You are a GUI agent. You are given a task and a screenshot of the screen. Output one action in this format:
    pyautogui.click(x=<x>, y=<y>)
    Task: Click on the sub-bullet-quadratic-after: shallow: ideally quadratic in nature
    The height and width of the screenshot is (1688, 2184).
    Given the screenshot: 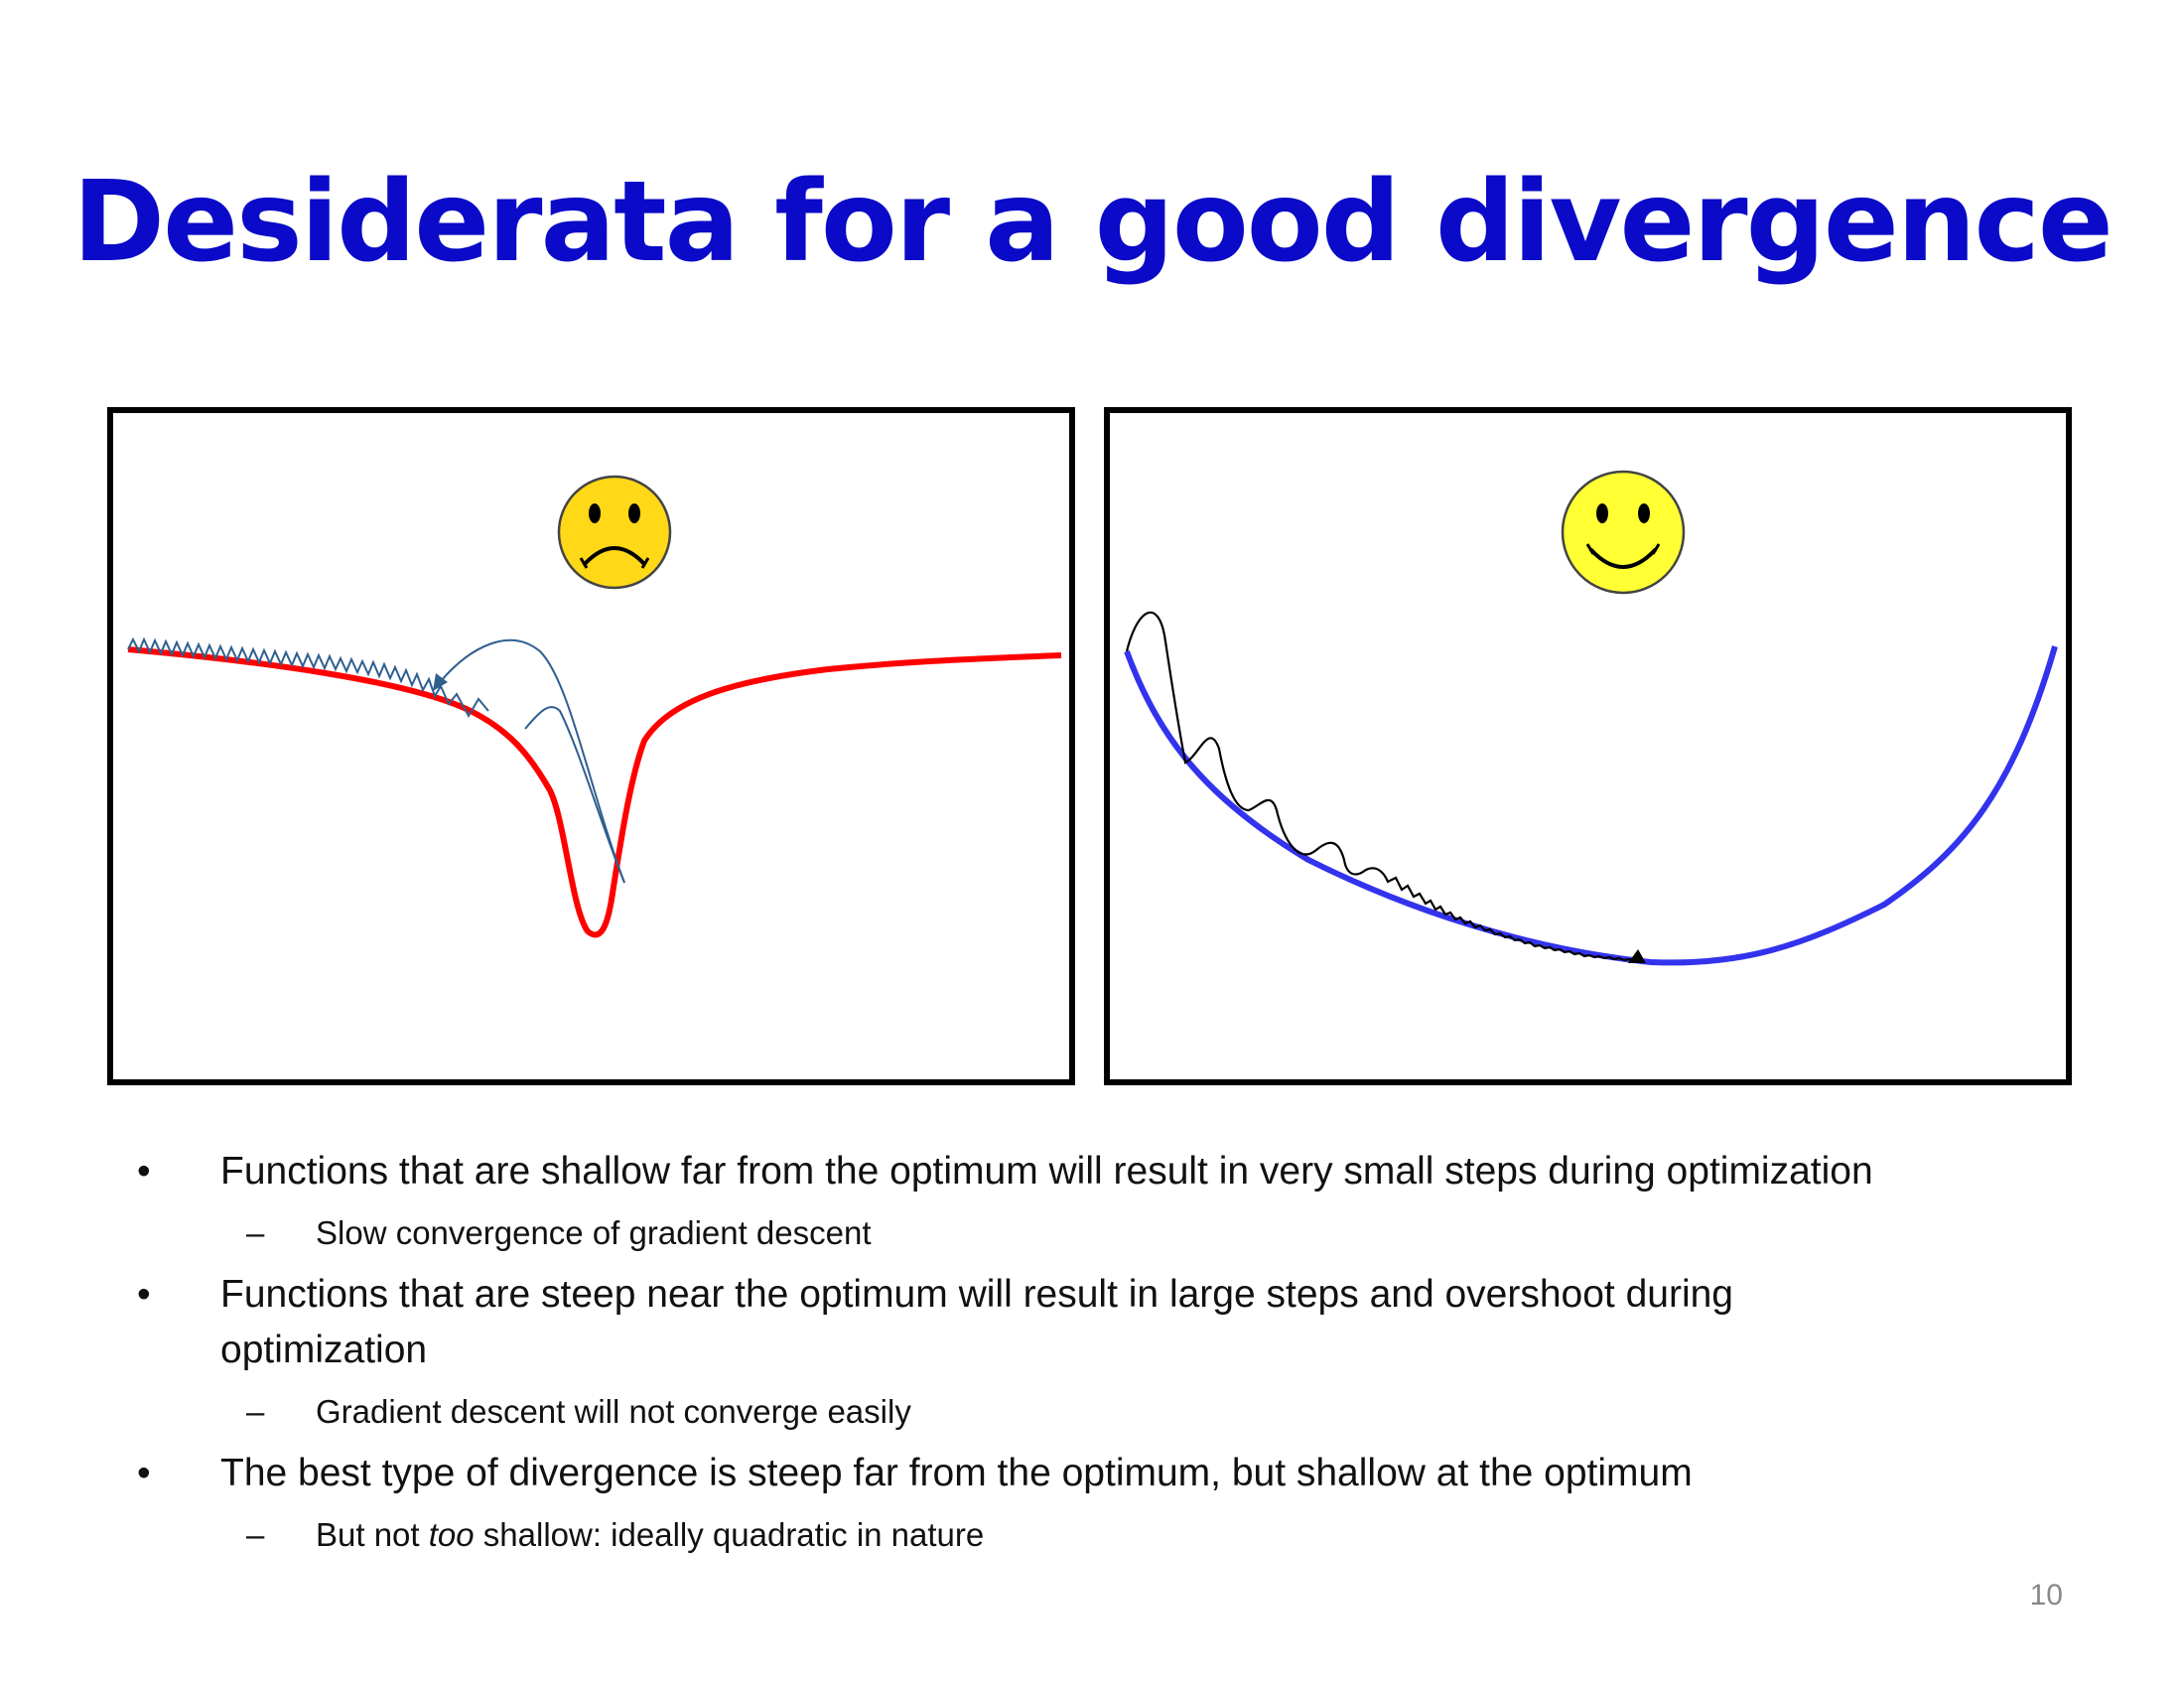 What is the action you would take?
    pyautogui.click(x=729, y=1534)
    